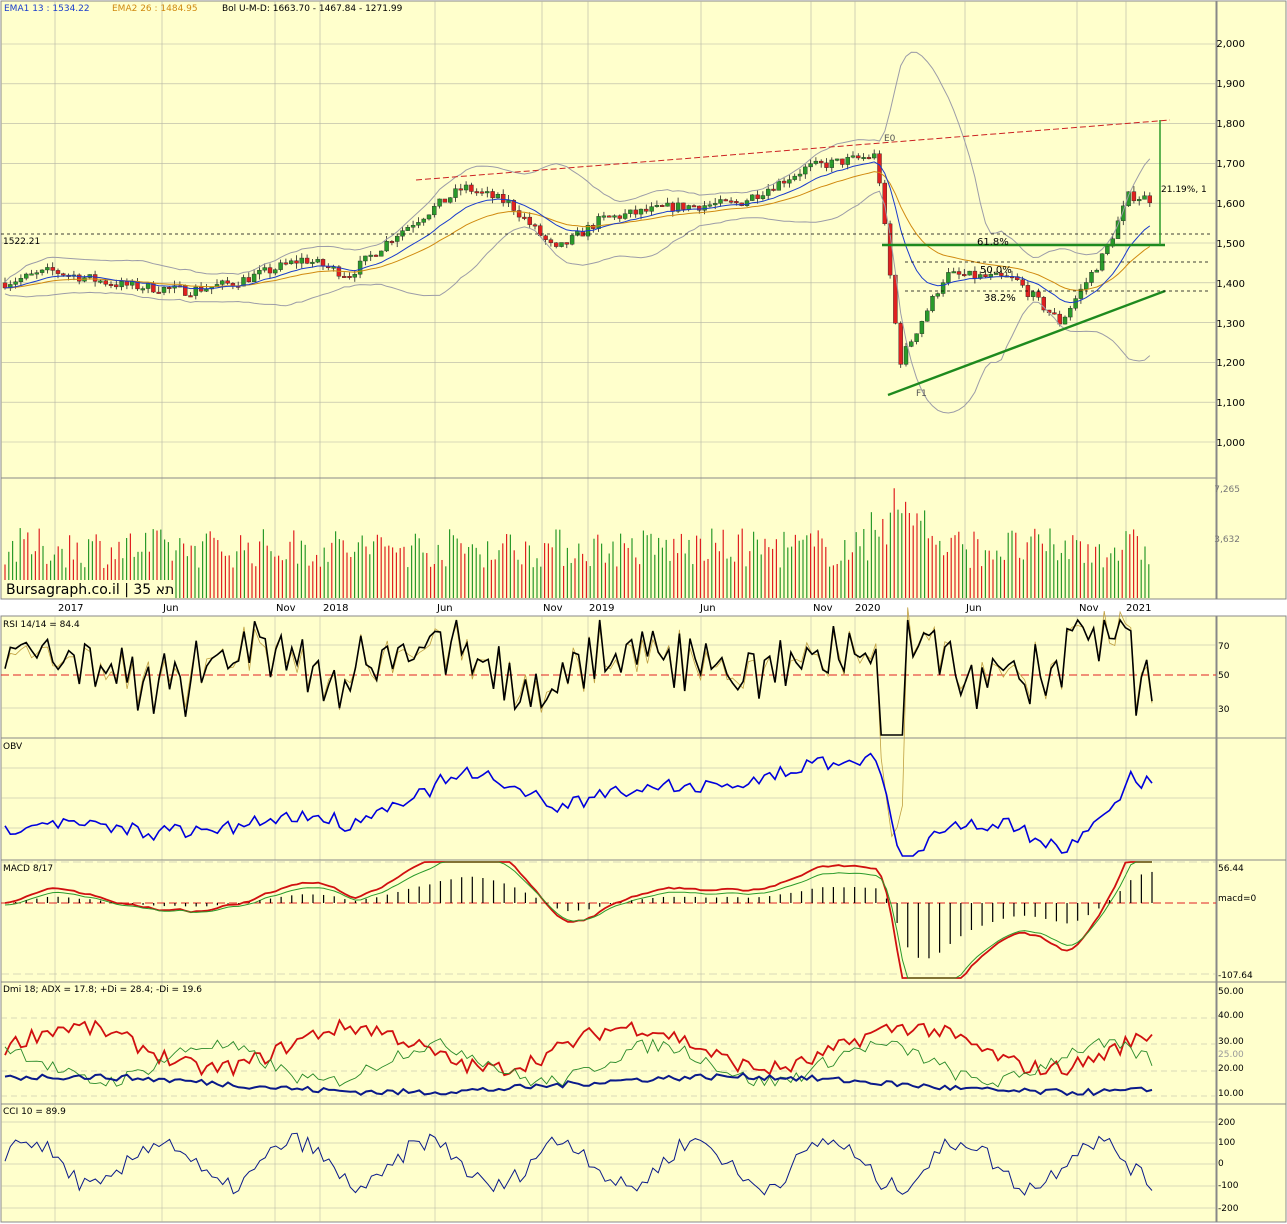 The image size is (1287, 1224). What do you see at coordinates (578, 1063) in the screenshot?
I see `minus-di-line` at bounding box center [578, 1063].